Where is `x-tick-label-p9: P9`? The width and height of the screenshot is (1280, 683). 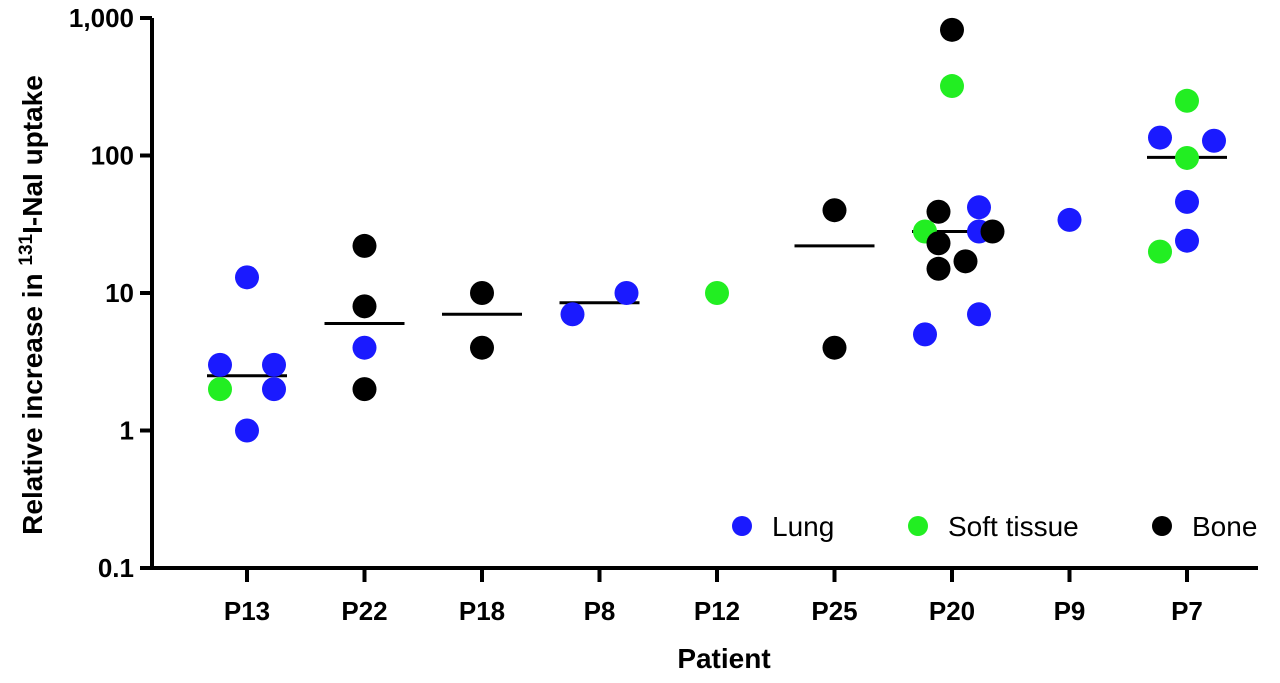 x-tick-label-p9: P9 is located at coordinates (1070, 611).